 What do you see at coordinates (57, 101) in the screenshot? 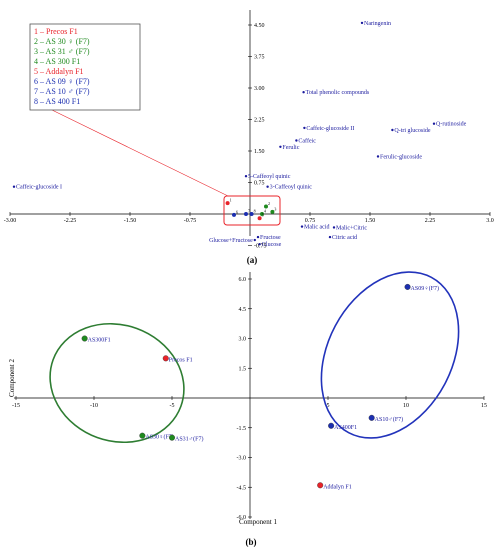
I see `legend-item: 8 – AS 400 F1` at bounding box center [57, 101].